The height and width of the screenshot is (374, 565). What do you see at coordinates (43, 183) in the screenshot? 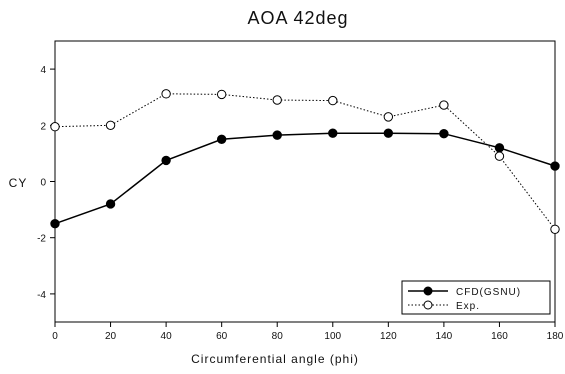
I see `y-tick-label: 0` at bounding box center [43, 183].